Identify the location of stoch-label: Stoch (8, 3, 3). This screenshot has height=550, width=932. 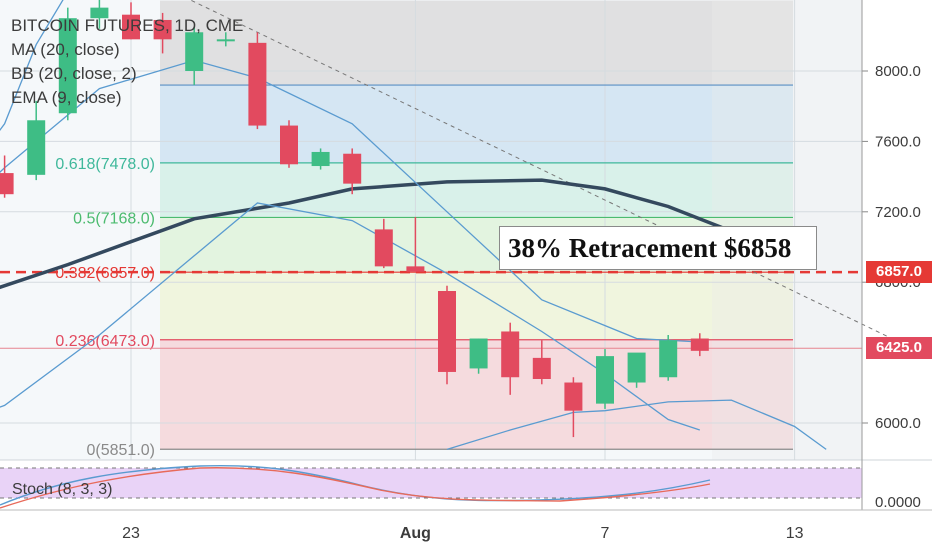
(62, 489).